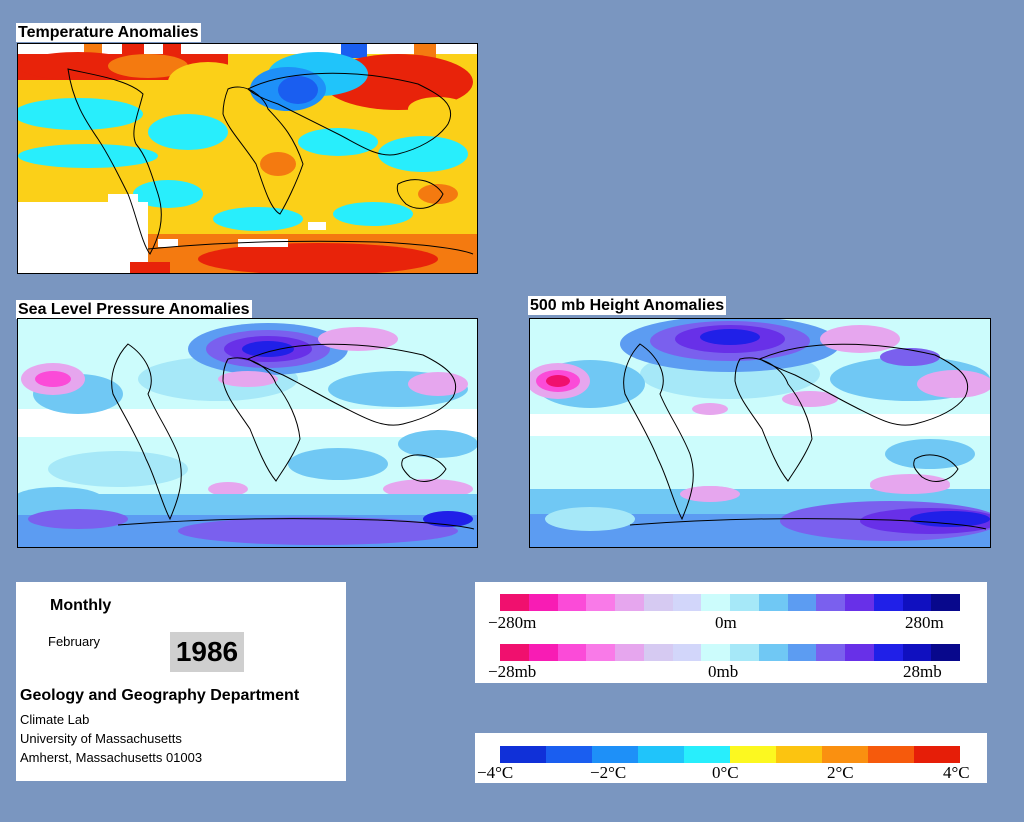 This screenshot has height=822, width=1024. What do you see at coordinates (956, 772) in the screenshot?
I see `temperature-tick-4: 4°C` at bounding box center [956, 772].